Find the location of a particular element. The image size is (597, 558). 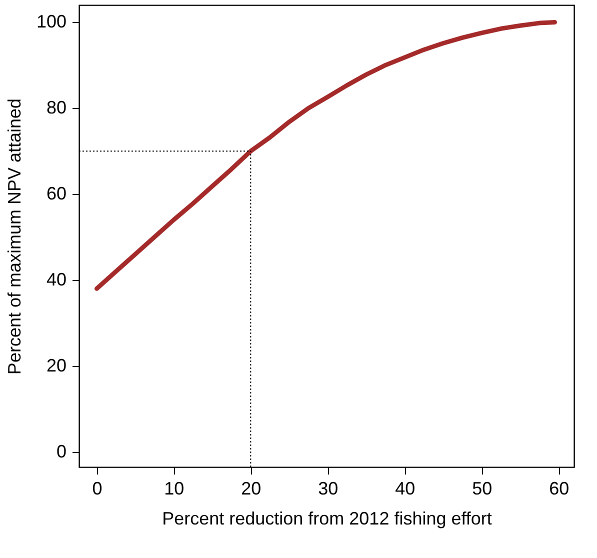

y-axis-title: Percent of maximum NPV attained is located at coordinates (14, 236).